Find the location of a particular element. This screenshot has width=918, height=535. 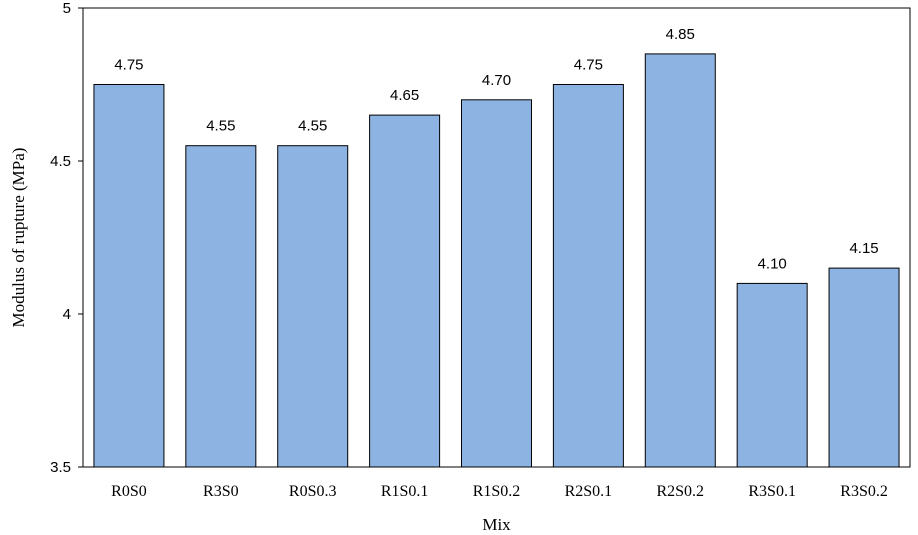

bar-R3S0.1 is located at coordinates (772, 375).